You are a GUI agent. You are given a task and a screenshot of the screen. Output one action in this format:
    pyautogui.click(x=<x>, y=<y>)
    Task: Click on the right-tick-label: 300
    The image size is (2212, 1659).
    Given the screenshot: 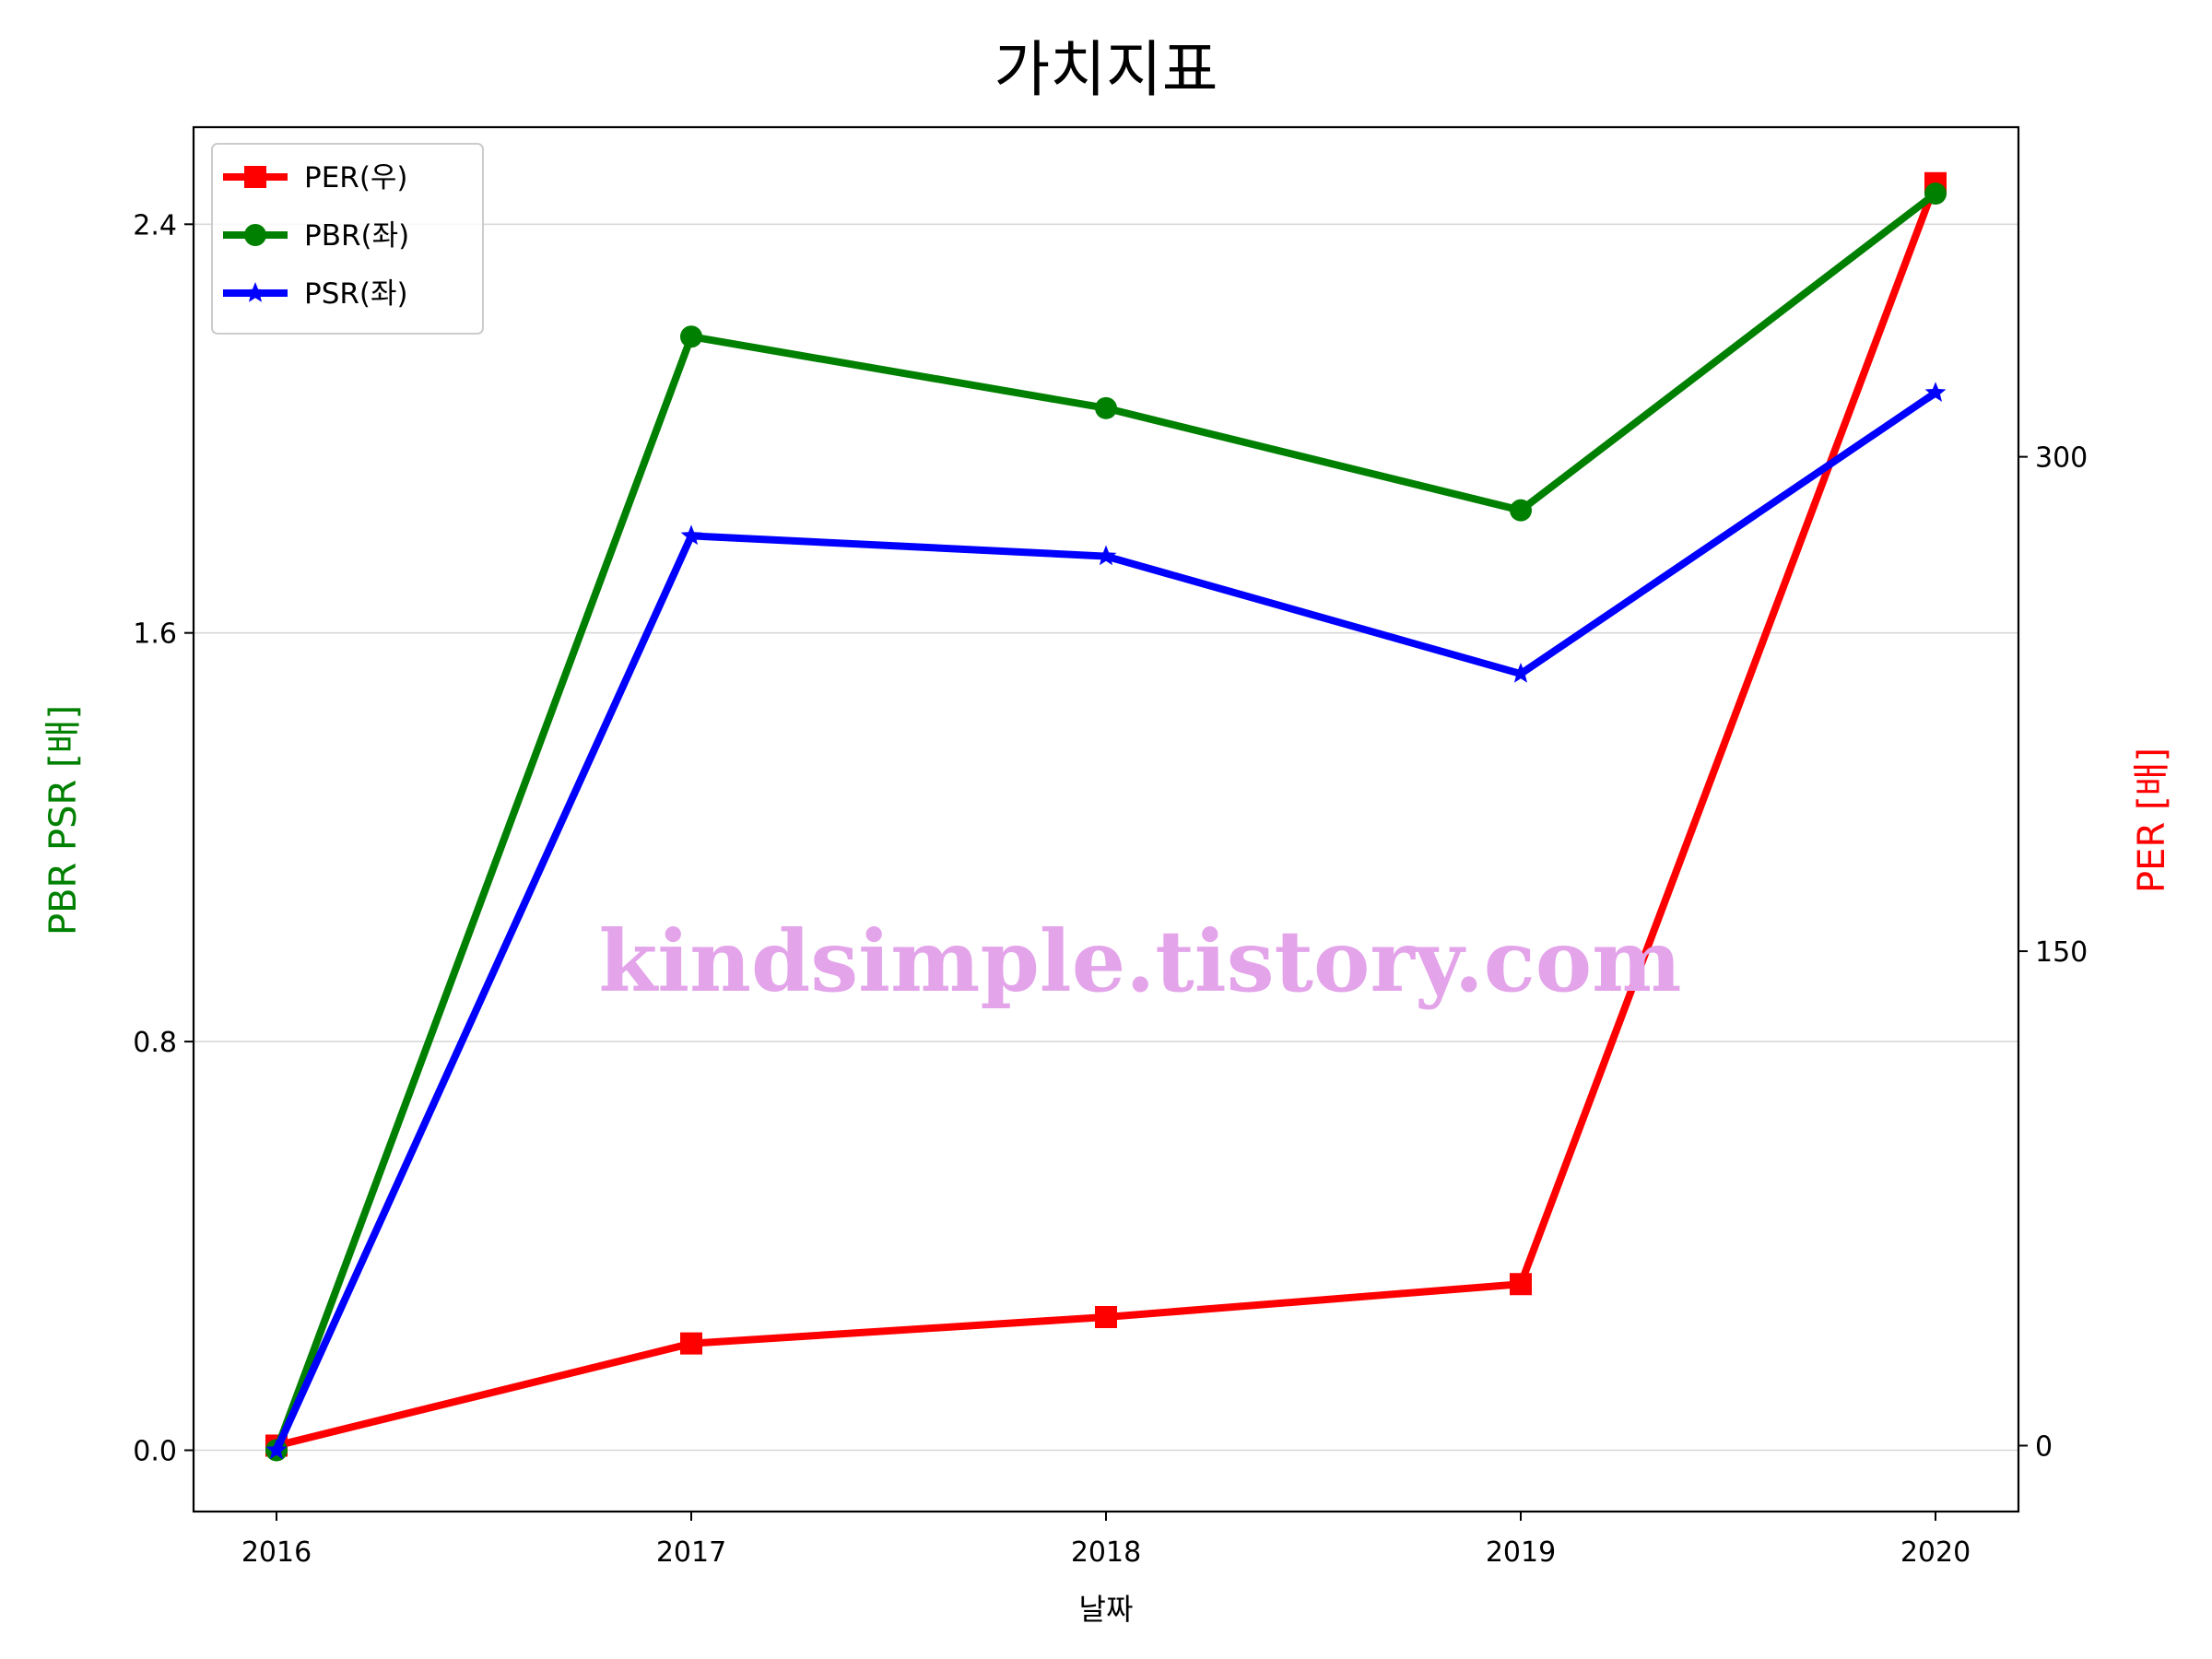 What is the action you would take?
    pyautogui.click(x=2061, y=458)
    